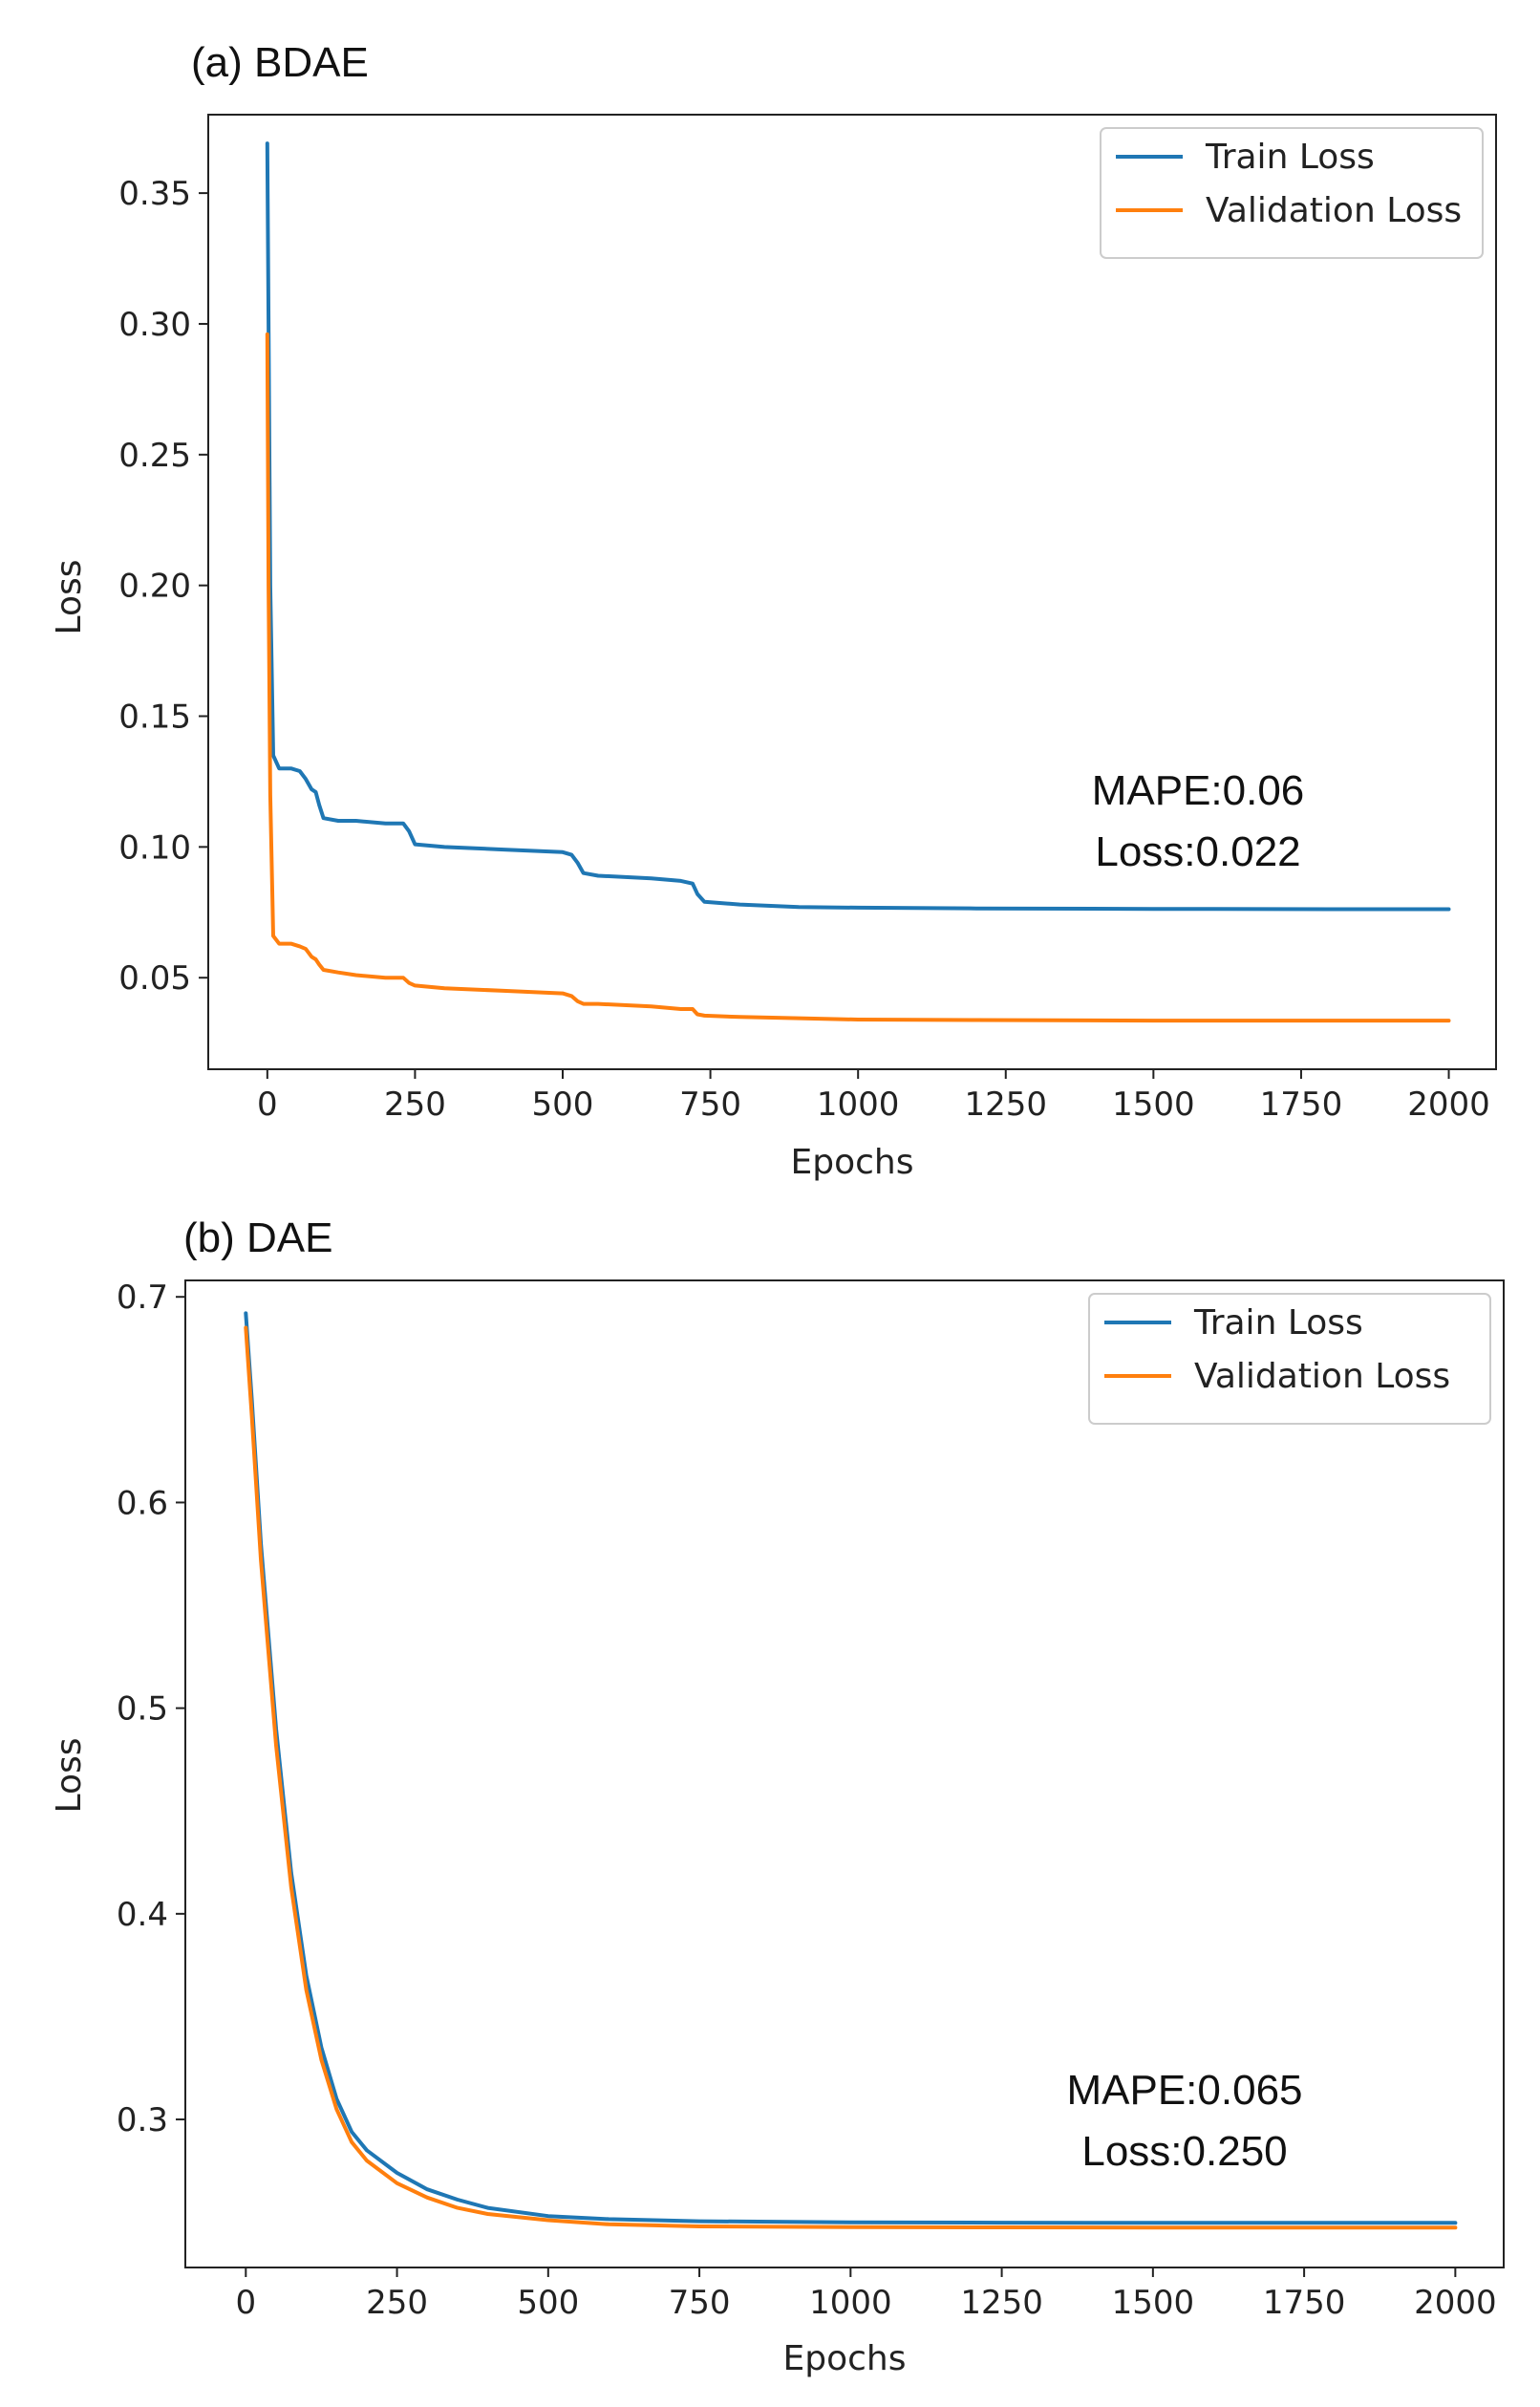 The image size is (1540, 2407). Describe the element at coordinates (1198, 790) in the screenshot. I see `mape-annotation: MAPE:0.06` at that location.